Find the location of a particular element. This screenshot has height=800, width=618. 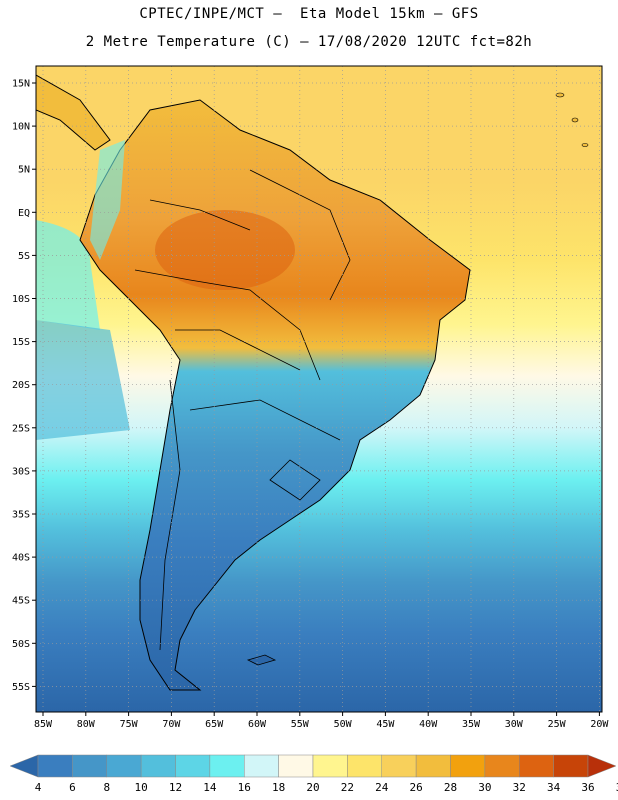

colorbar-label: 32 is located at coordinates (519, 787).